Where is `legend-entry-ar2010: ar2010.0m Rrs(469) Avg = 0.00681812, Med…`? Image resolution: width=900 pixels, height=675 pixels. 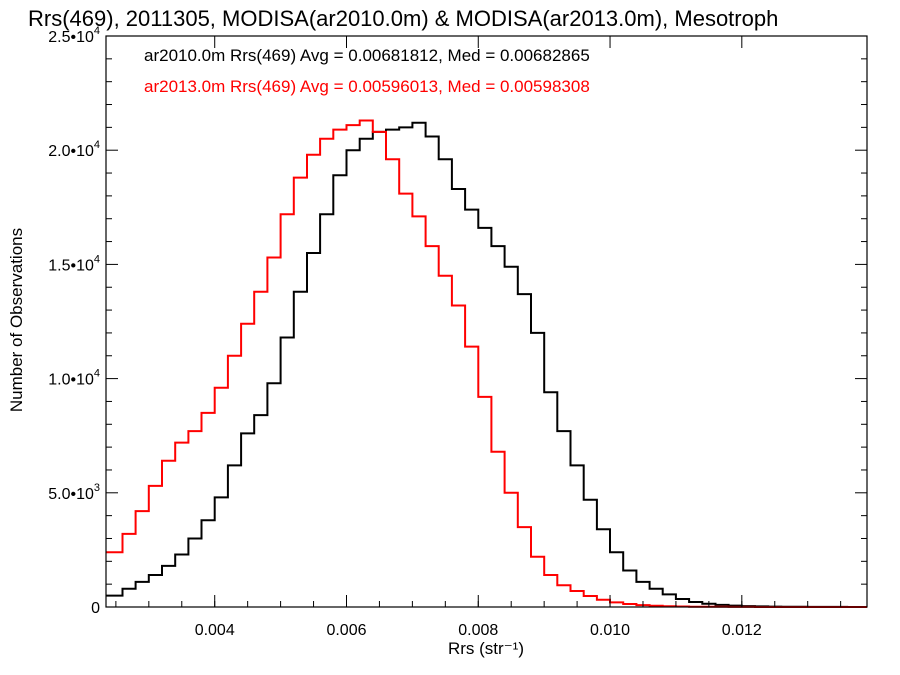 legend-entry-ar2010: ar2010.0m Rrs(469) Avg = 0.00681812, Med… is located at coordinates (367, 55).